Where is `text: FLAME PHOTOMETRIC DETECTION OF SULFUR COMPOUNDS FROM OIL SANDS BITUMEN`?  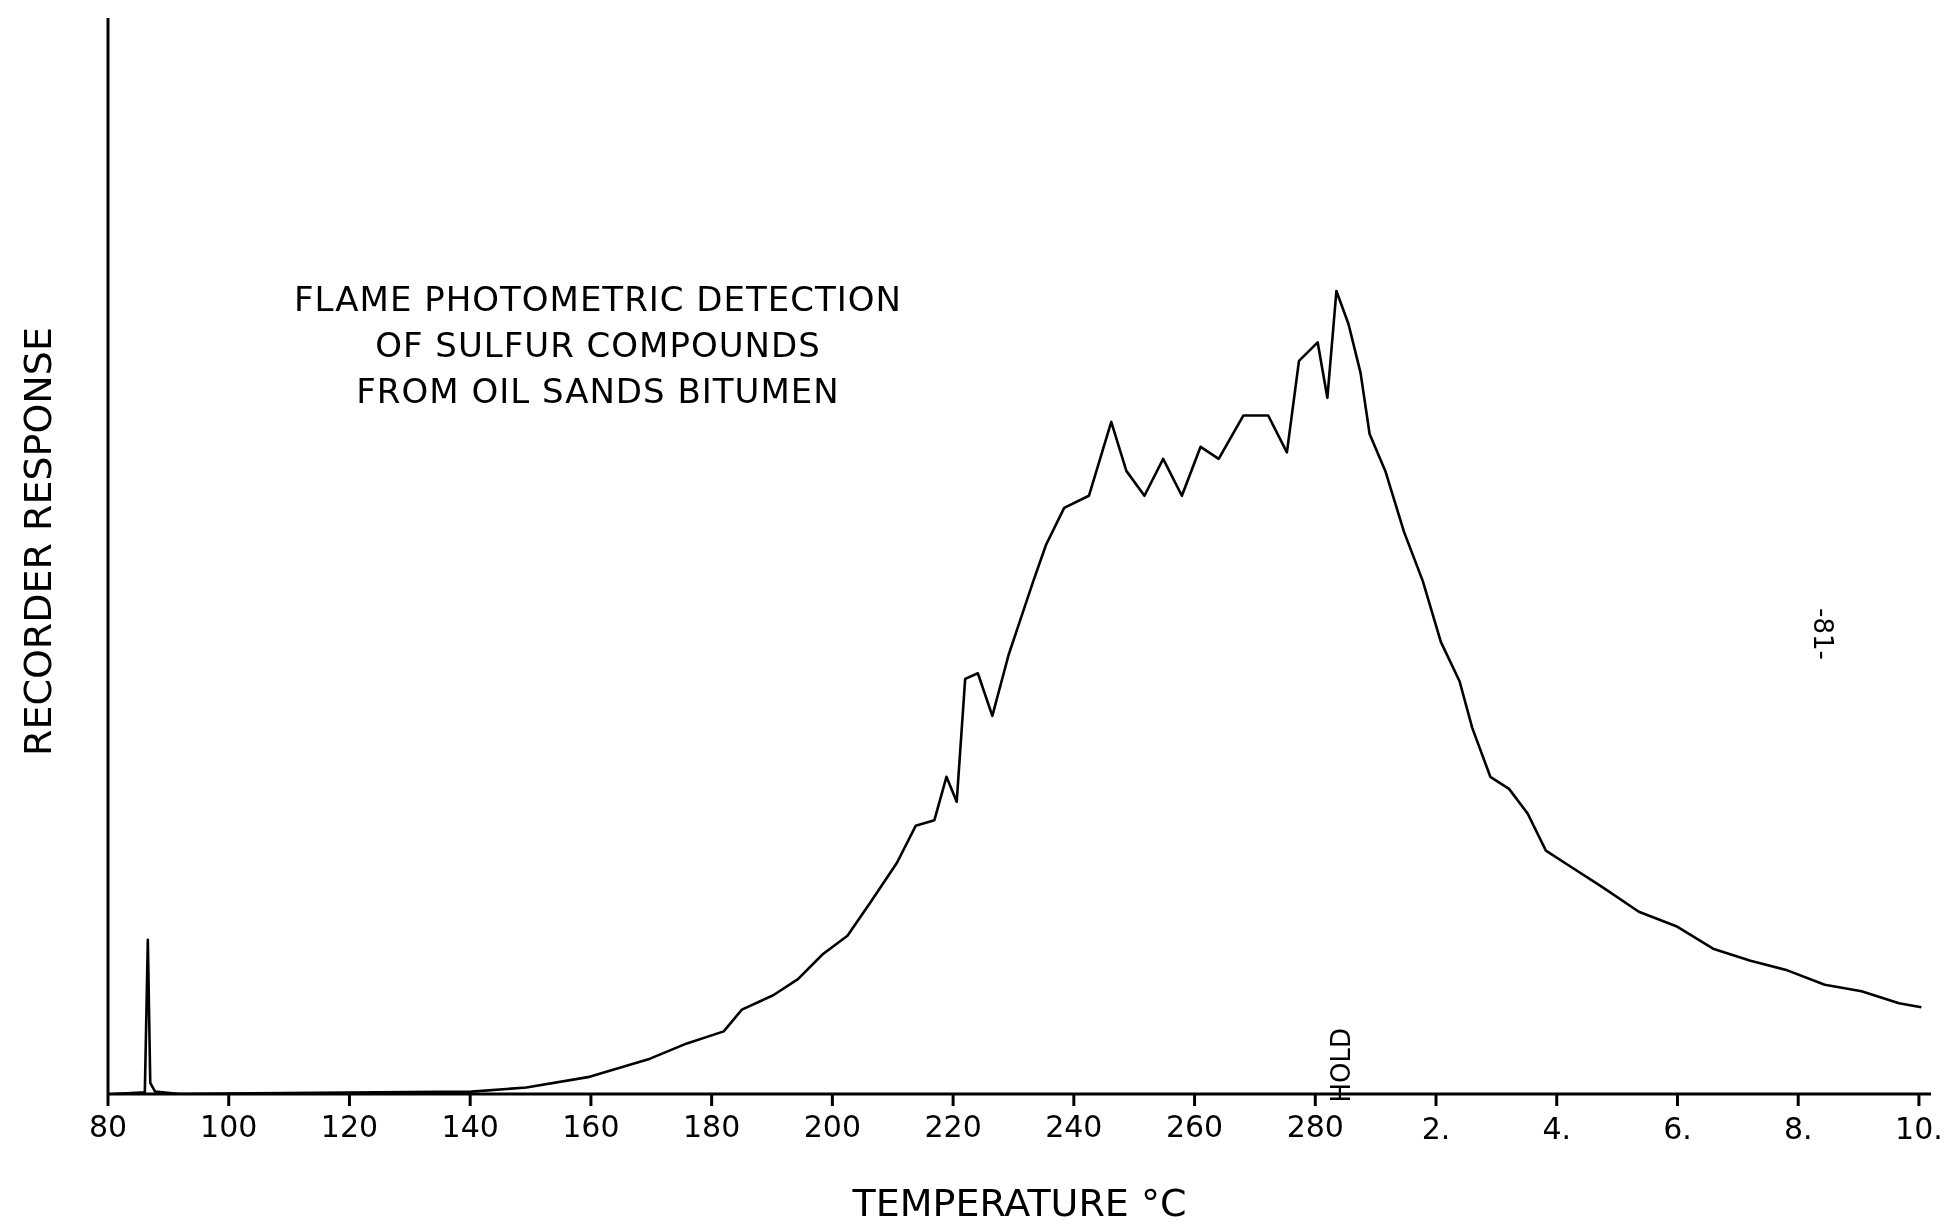 text: FLAME PHOTOMETRIC DETECTION OF SULFUR COMPOUNDS FROM OIL SANDS BITUMEN is located at coordinates (598, 345).